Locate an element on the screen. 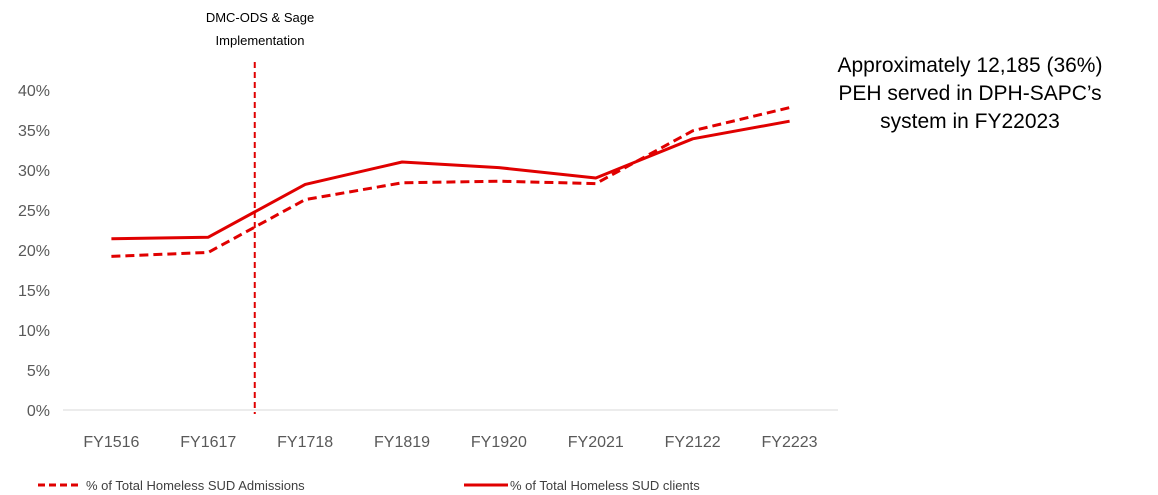  y-tick-label: 10% is located at coordinates (34, 331).